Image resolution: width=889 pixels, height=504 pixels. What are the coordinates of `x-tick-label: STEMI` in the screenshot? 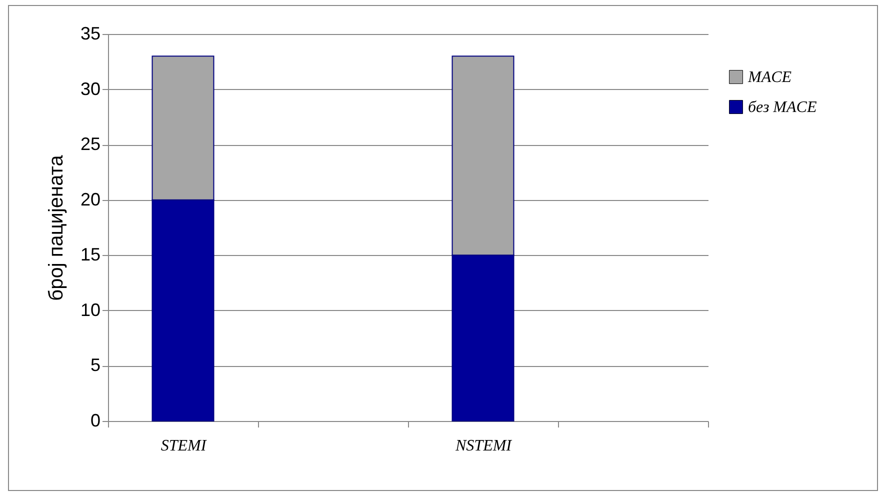 It's located at (183, 446).